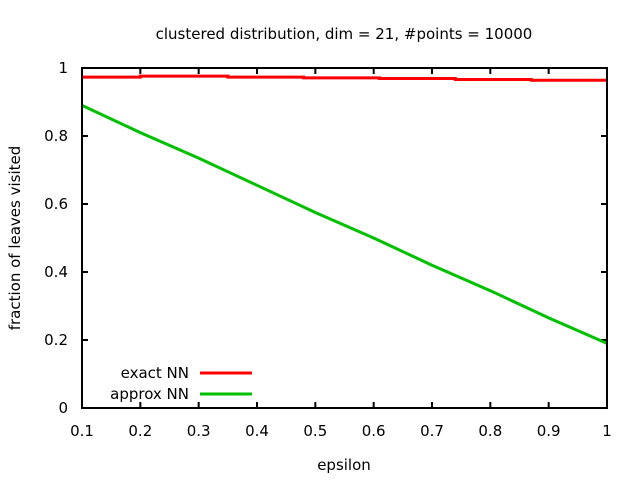  I want to click on x-tick-label: 0.4, so click(257, 431).